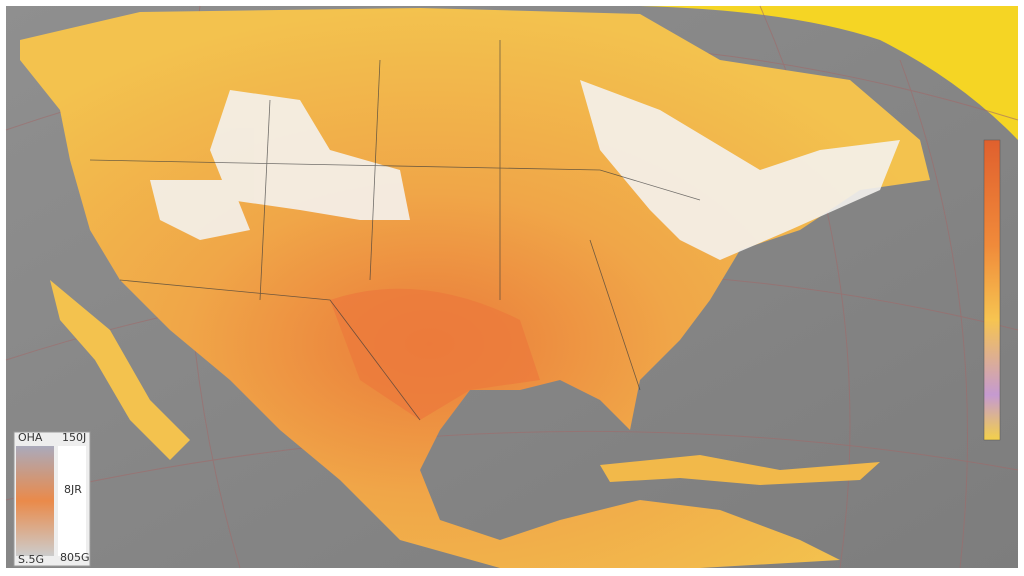  I want to click on caribbean, so click(740, 470).